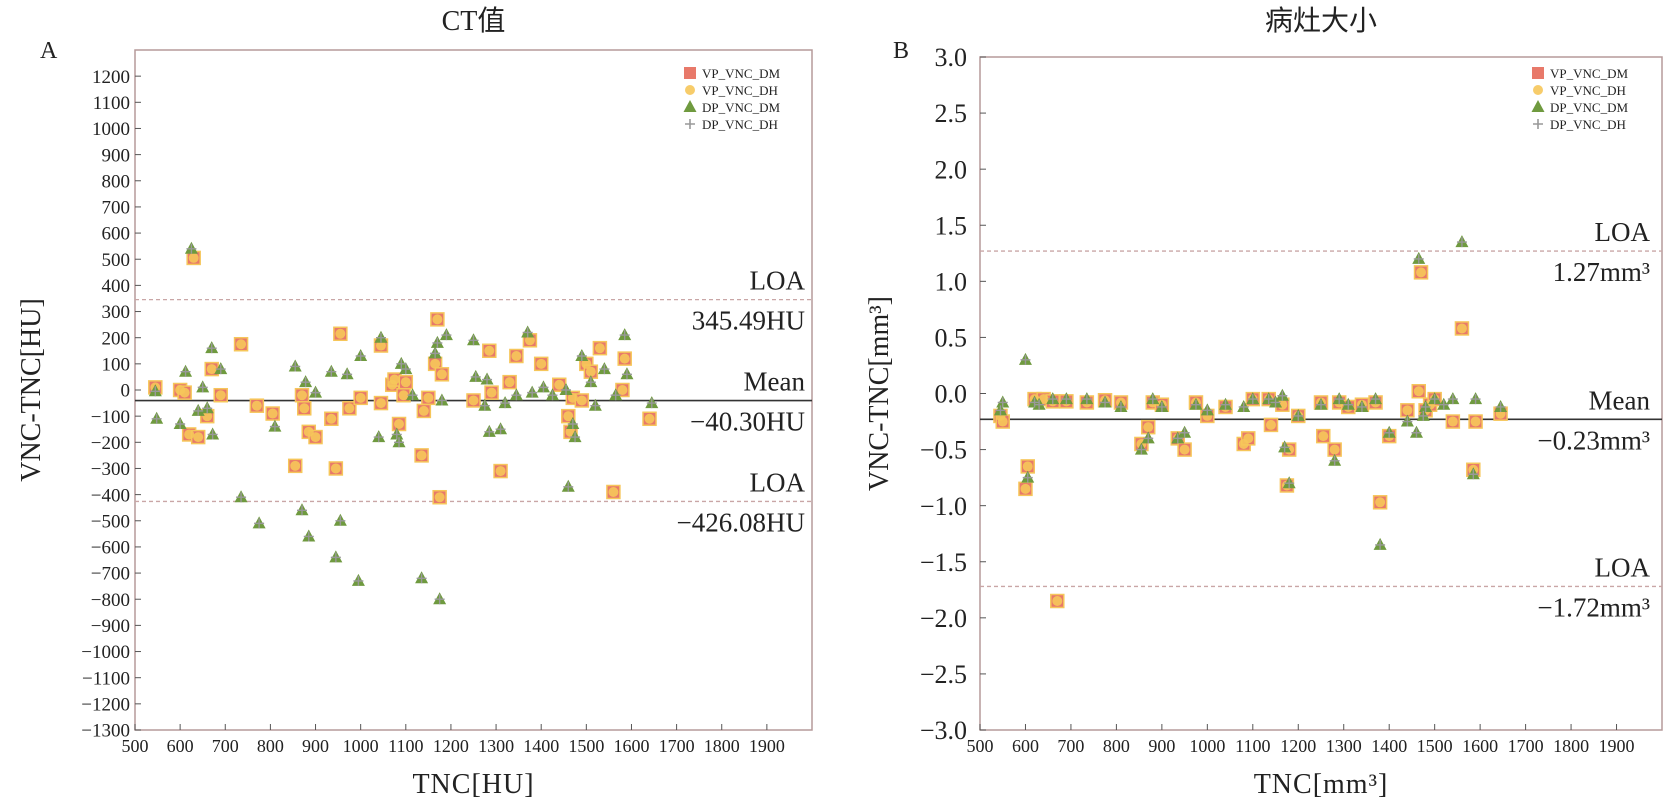  I want to click on y-tick-label: −1.5, so click(943, 562).